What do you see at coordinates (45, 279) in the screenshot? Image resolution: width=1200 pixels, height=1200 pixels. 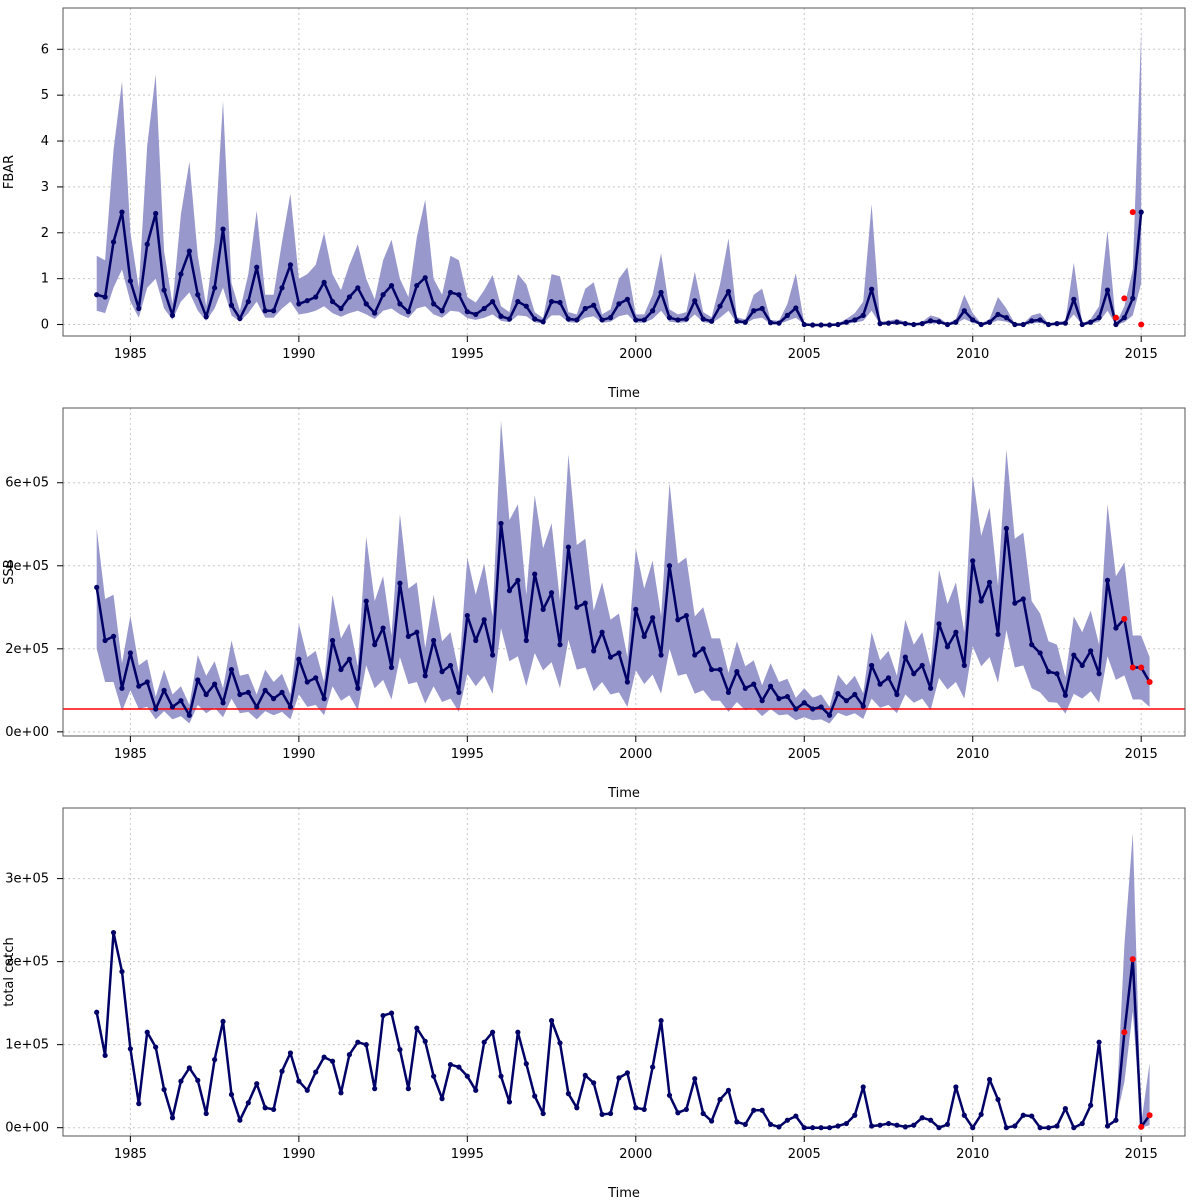 I see `fbar-ytick-label-1: 1` at bounding box center [45, 279].